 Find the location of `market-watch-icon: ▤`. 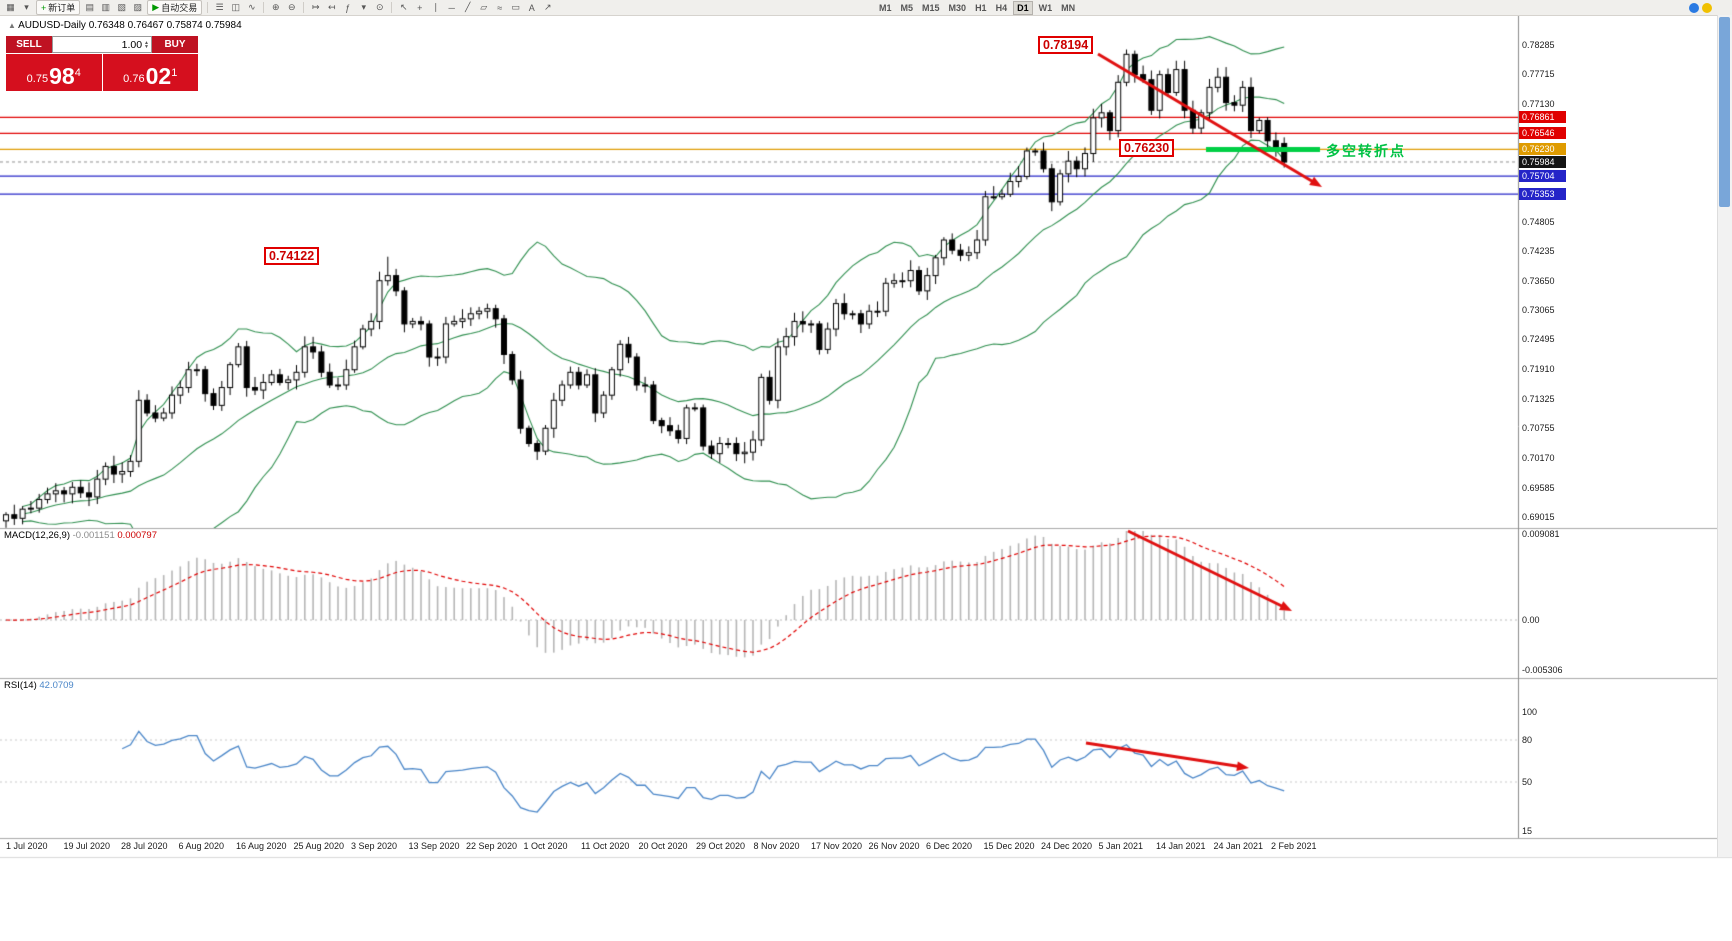

market-watch-icon: ▤ is located at coordinates (90, 7).